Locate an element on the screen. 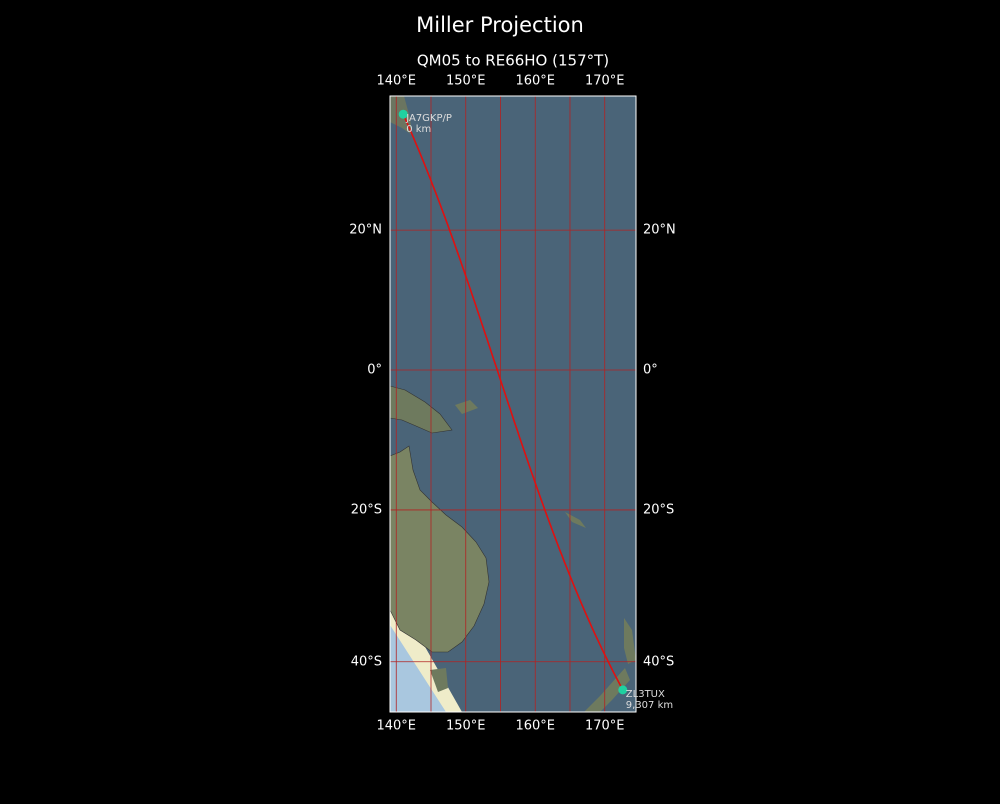 Image resolution: width=1000 pixels, height=804 pixels. station-distance: 9,307 km is located at coordinates (649, 705).